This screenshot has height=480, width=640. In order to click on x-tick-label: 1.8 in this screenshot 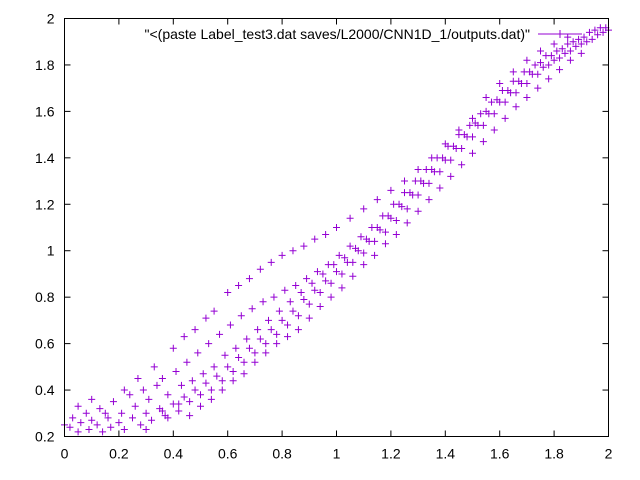, I will do `click(554, 454)`.